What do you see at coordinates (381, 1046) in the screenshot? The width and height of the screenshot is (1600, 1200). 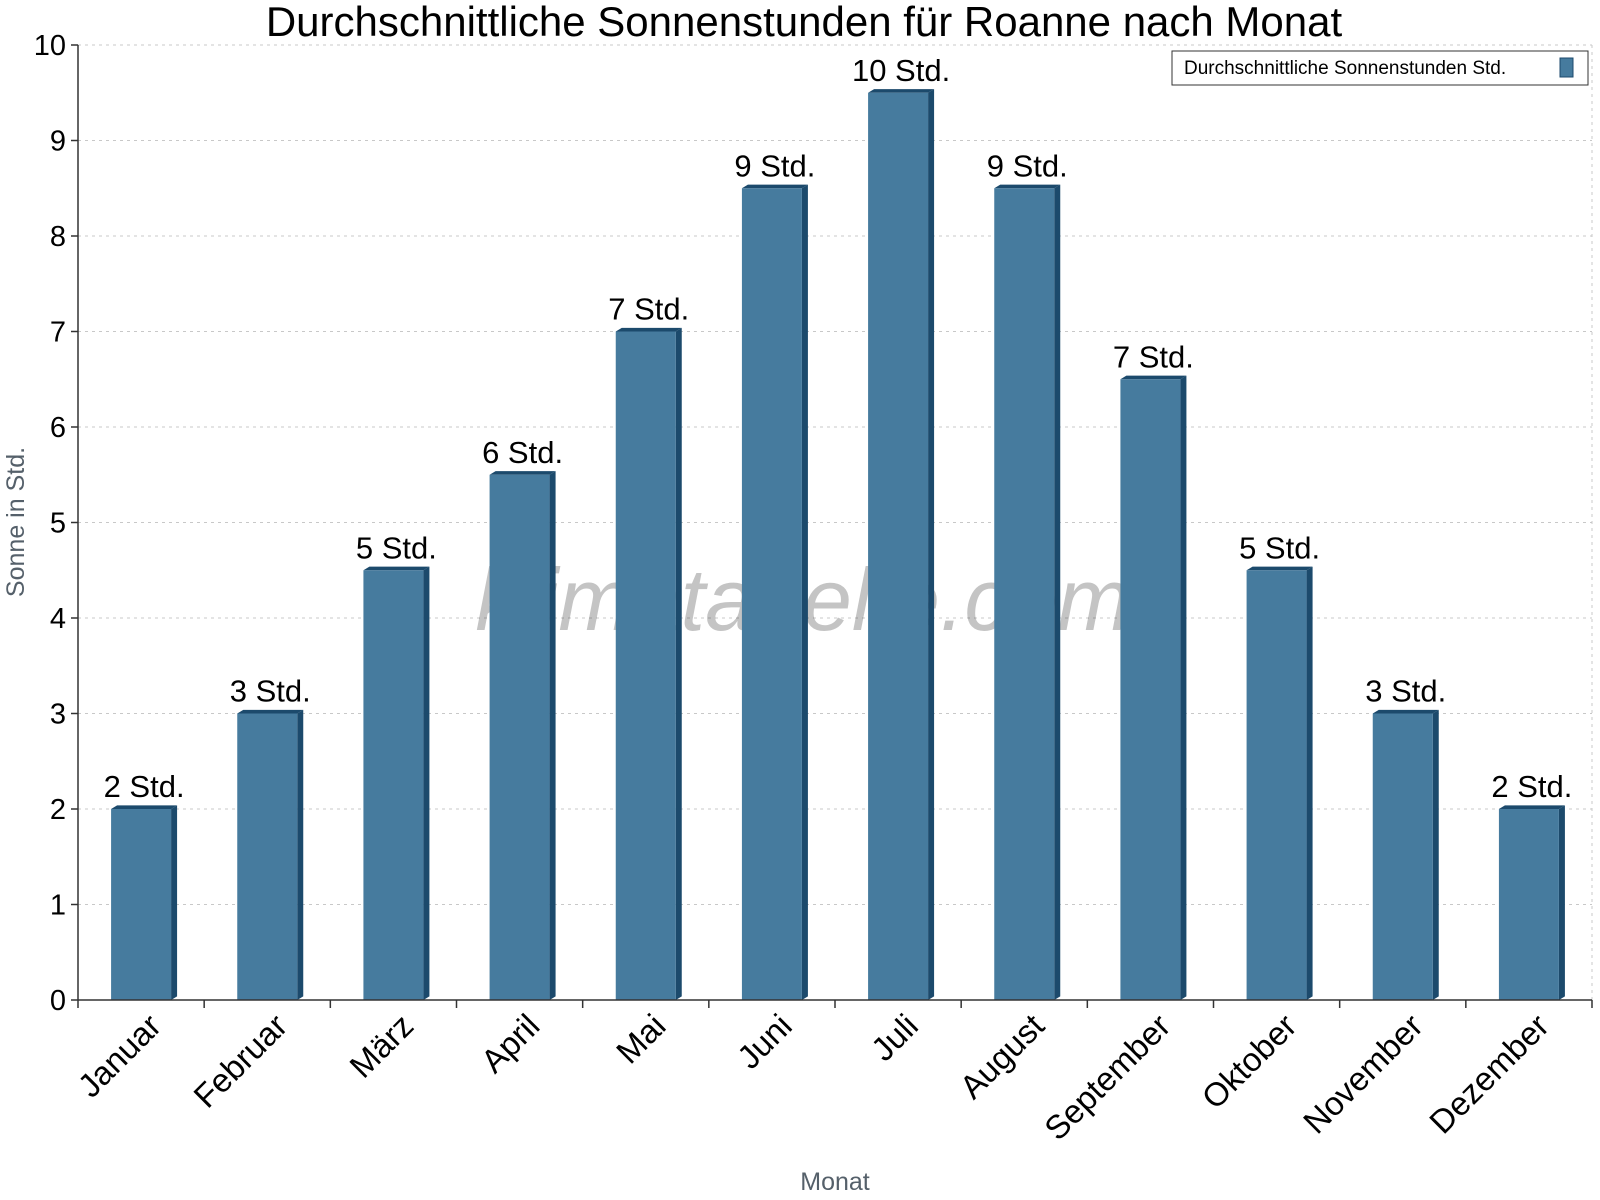 I see `x-tick-label: März` at bounding box center [381, 1046].